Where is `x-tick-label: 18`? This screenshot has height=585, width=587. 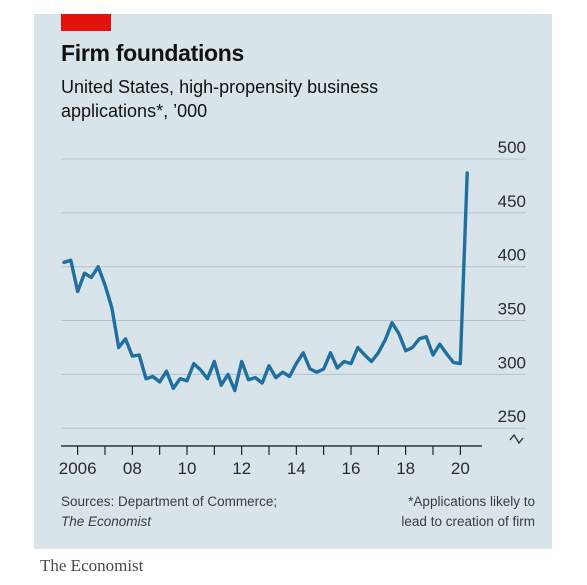
x-tick-label: 18 is located at coordinates (405, 468).